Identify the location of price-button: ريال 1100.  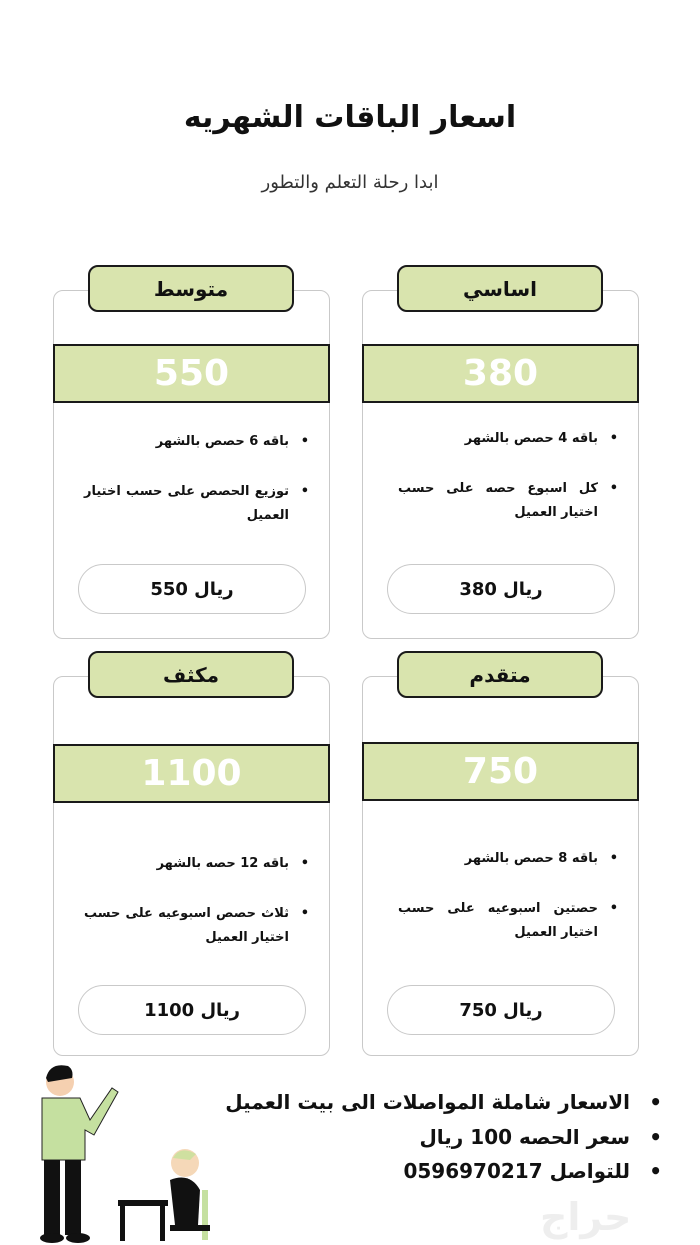
(192, 1010).